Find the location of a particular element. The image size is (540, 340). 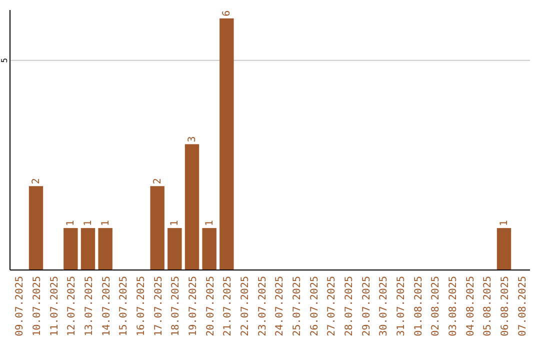

x-tick-label: 04.08.2025 is located at coordinates (470, 306).